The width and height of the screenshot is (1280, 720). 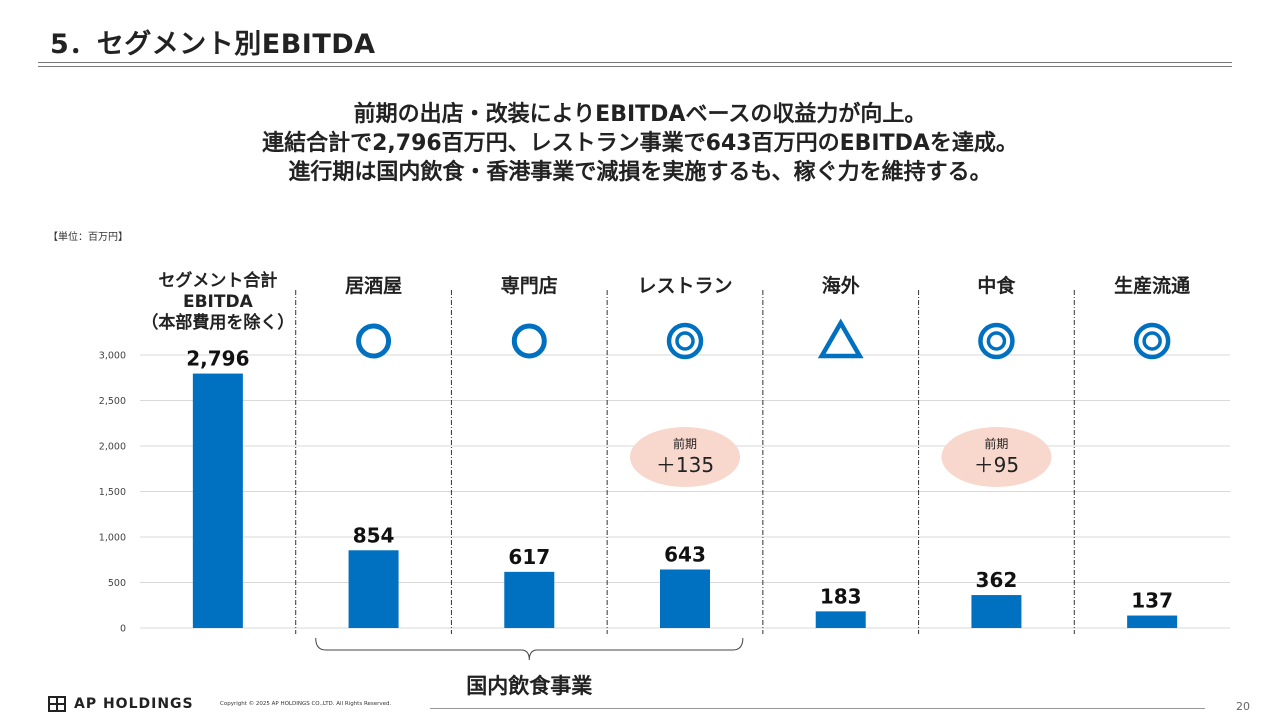 I want to click on footer-rule, so click(x=817, y=708).